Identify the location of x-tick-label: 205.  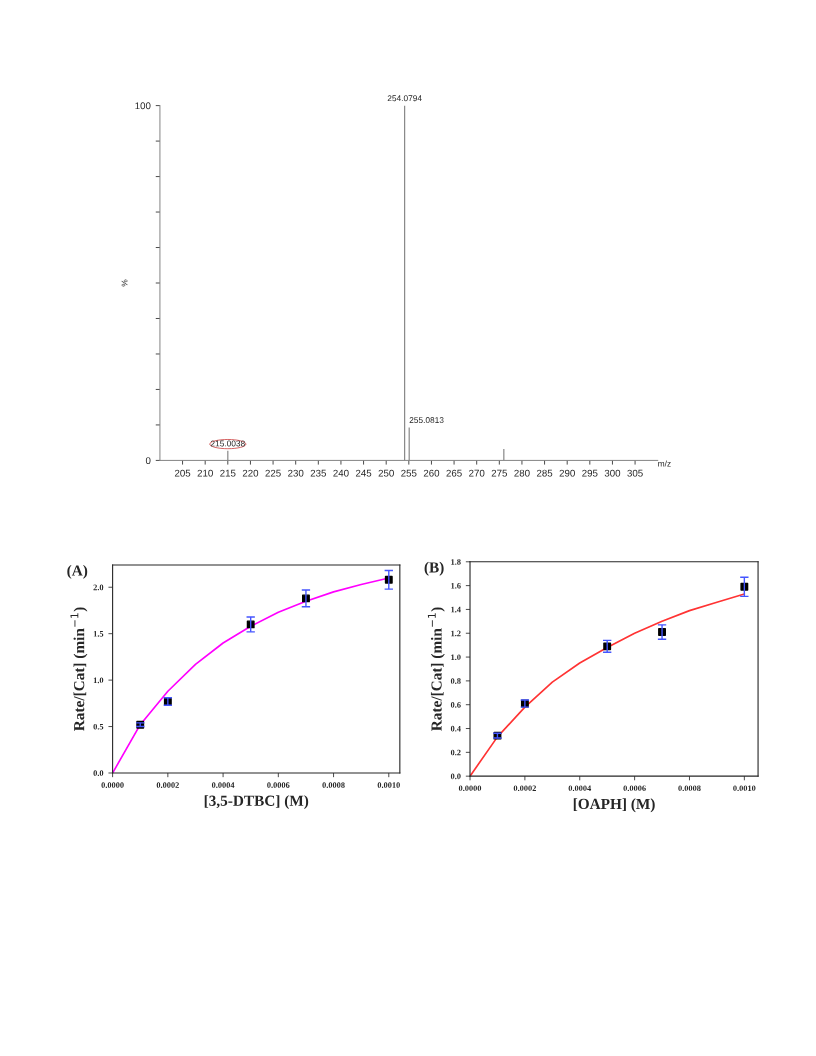
(182, 473).